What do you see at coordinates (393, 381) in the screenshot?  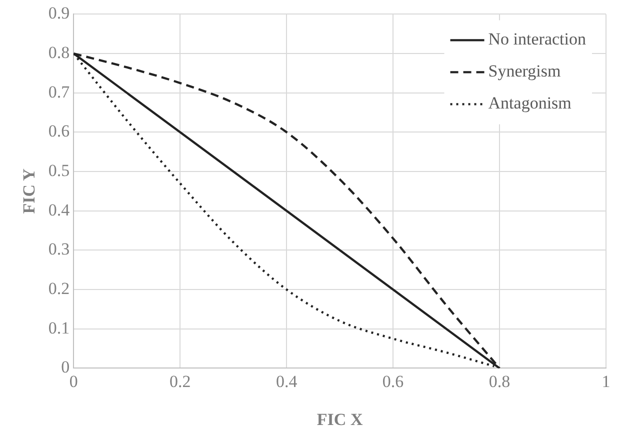 I see `x-tick-label: 0.6` at bounding box center [393, 381].